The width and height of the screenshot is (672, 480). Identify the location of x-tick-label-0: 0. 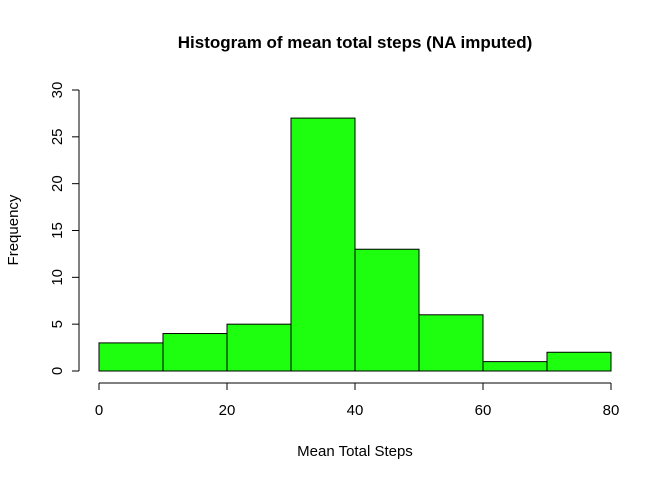
(99, 410).